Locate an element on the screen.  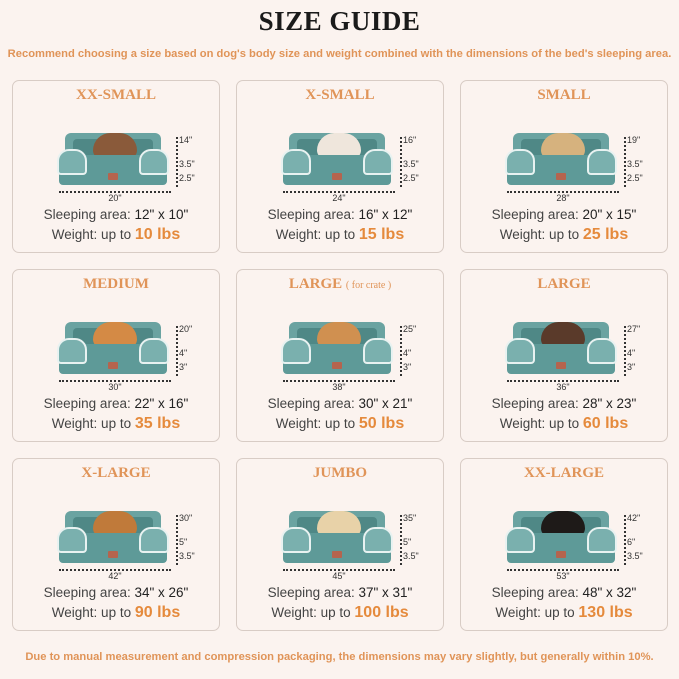
length-dimension: 38" is located at coordinates (339, 387).